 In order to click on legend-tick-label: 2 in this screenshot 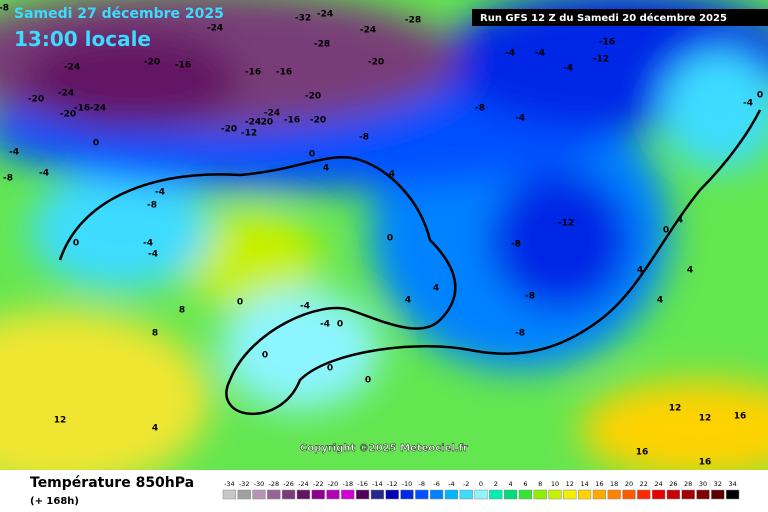, I will do `click(496, 484)`.